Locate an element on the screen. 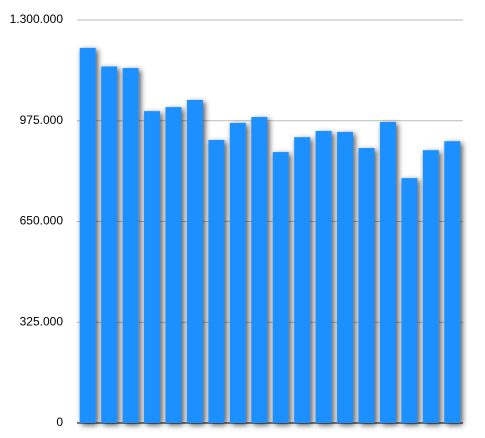 The height and width of the screenshot is (438, 485). y-tick-label: 0 is located at coordinates (59, 422).